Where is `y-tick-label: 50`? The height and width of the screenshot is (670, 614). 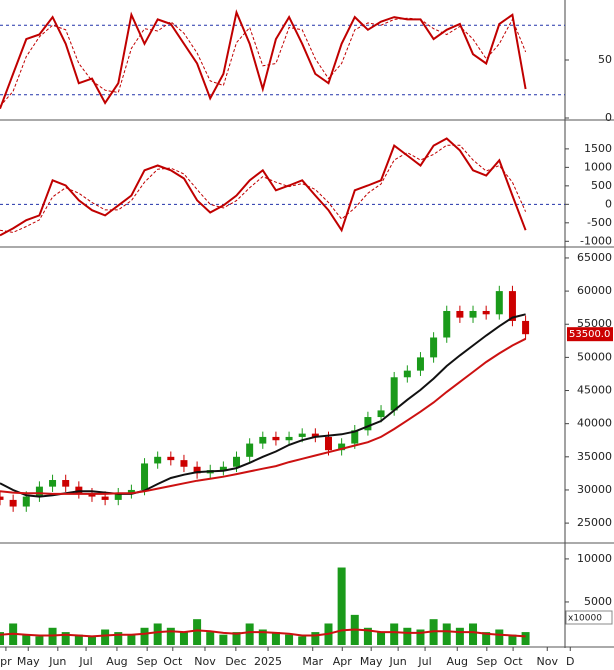 y-tick-label: 50 is located at coordinates (605, 59).